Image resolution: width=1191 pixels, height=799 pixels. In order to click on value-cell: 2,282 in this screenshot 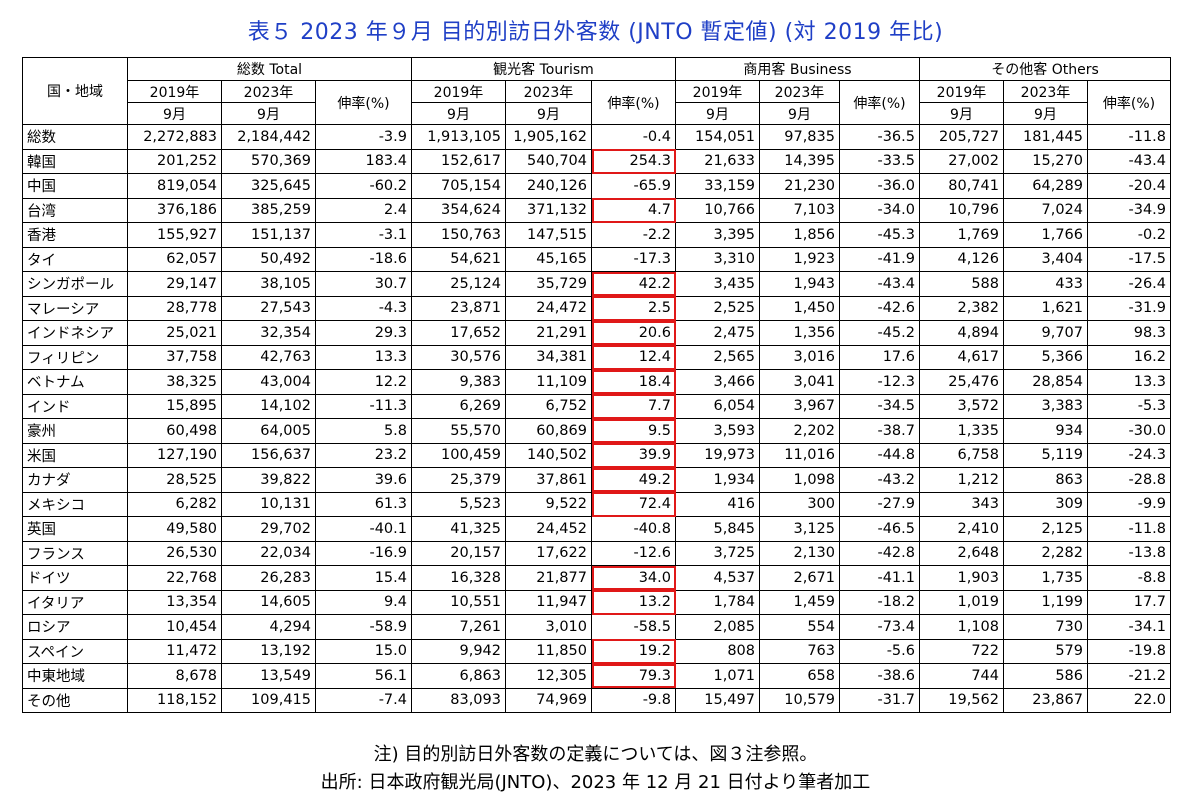, I will do `click(1045, 553)`.